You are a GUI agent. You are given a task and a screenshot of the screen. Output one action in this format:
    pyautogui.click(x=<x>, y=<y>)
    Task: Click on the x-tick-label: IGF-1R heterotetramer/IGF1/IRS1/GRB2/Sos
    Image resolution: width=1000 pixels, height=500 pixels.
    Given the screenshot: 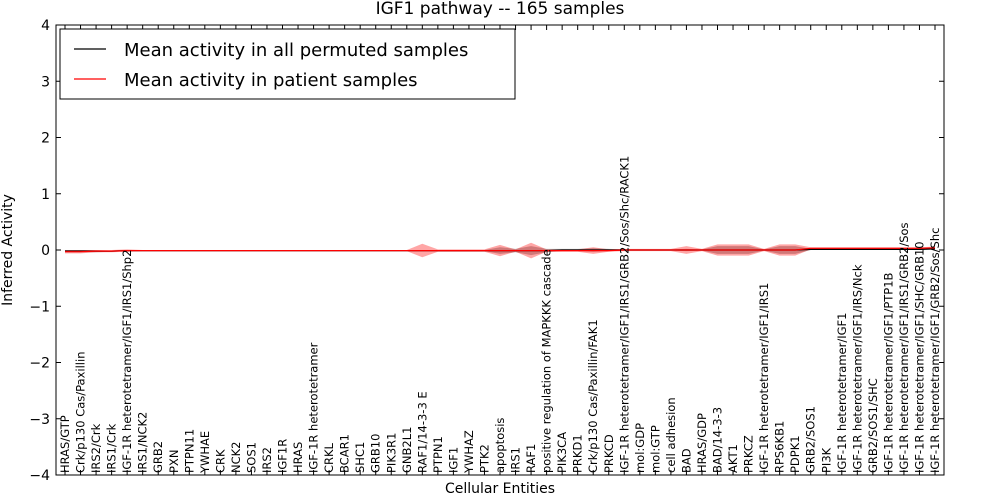 What is the action you would take?
    pyautogui.click(x=904, y=347)
    